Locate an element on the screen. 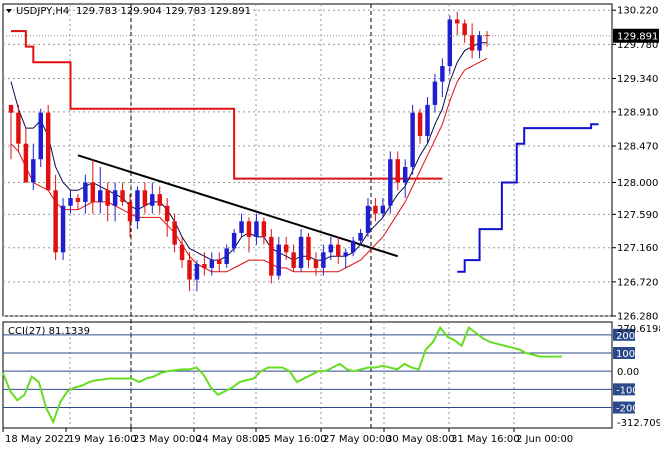 This screenshot has width=660, height=450. dropdown-triangle-icon is located at coordinates (9, 11).